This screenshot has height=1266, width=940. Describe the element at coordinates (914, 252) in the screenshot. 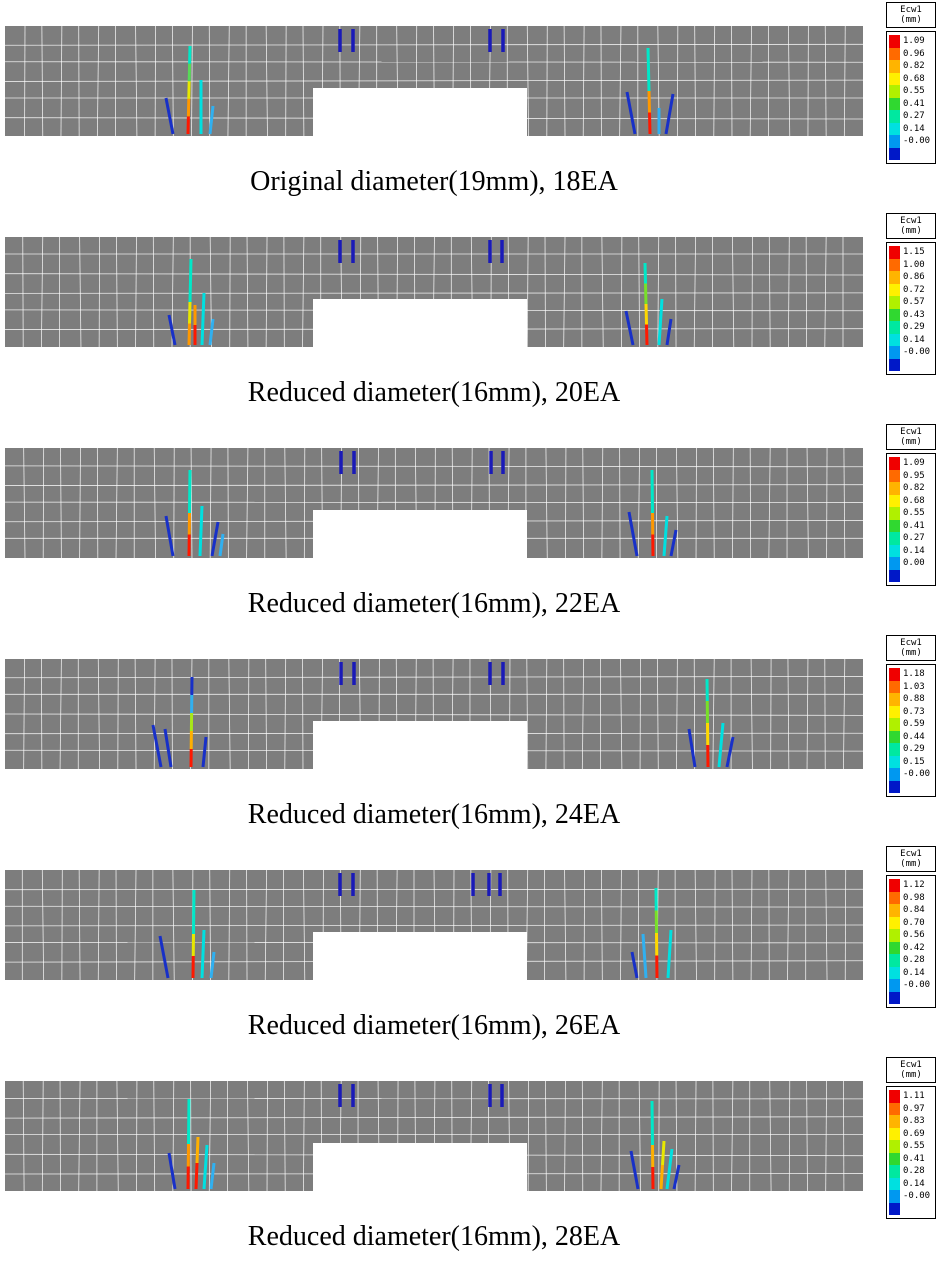

I see `legend-value: 1.15` at that location.